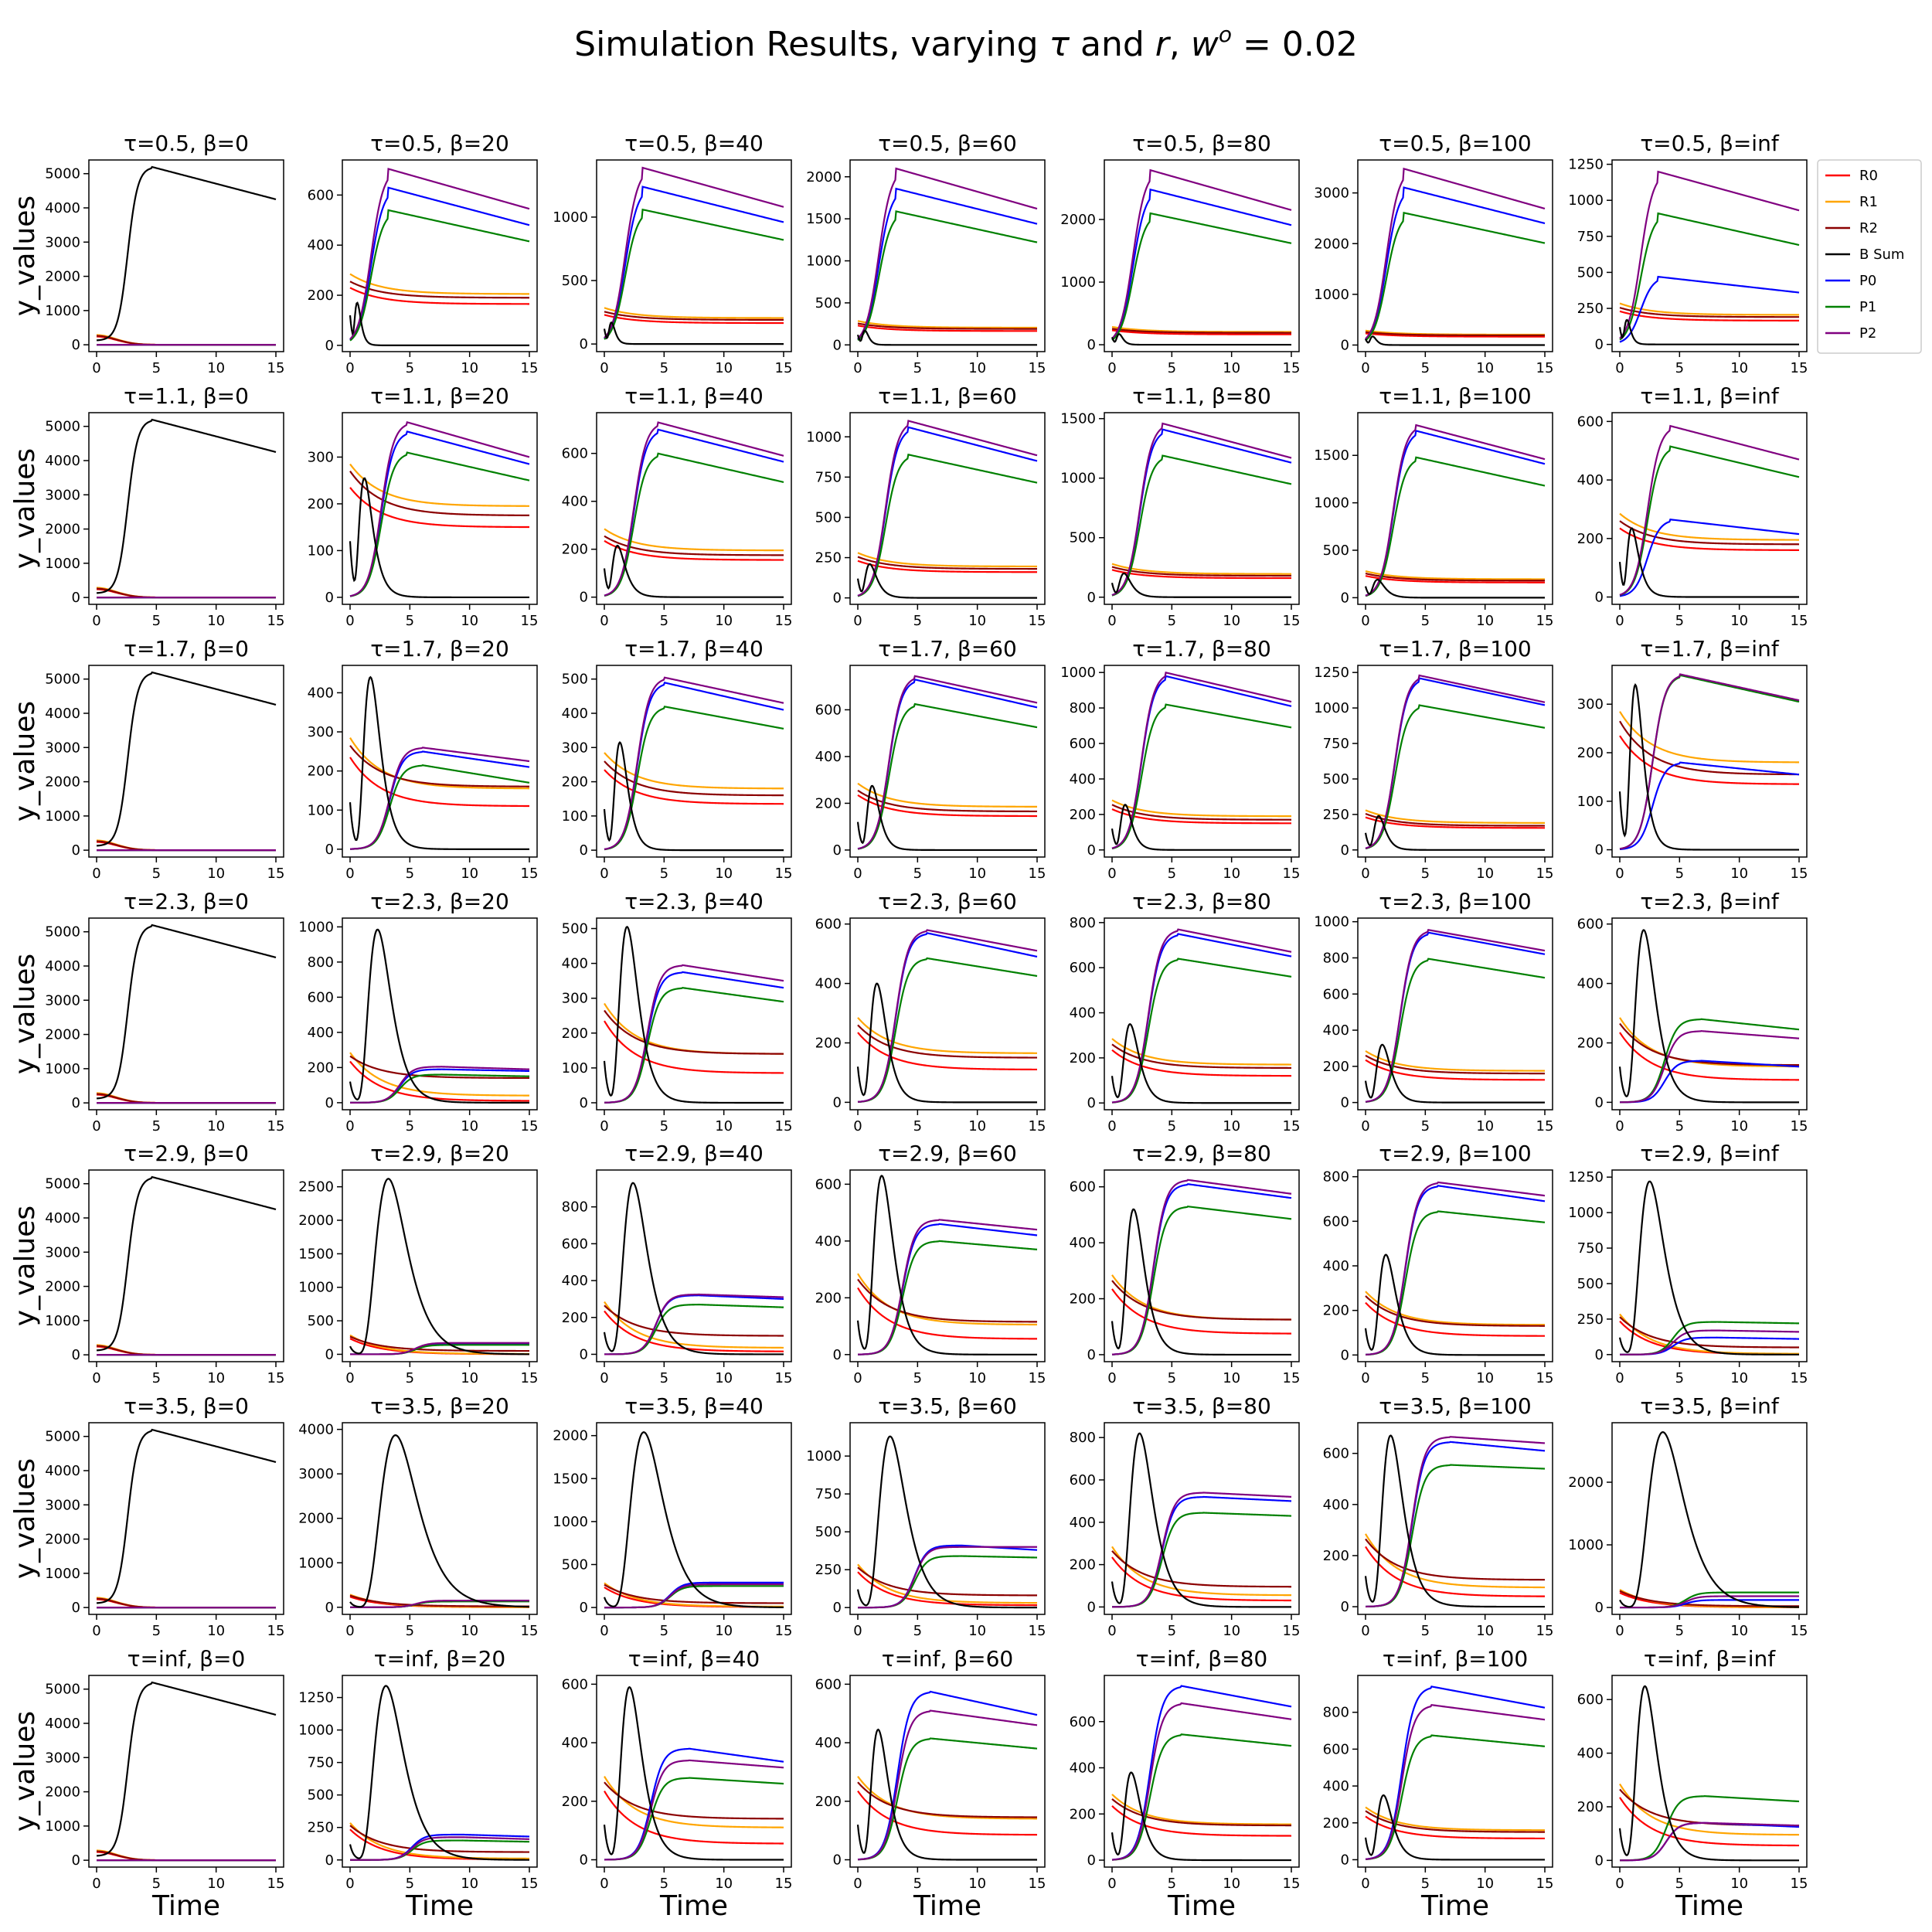 The width and height of the screenshot is (1932, 1932). I want to click on subplot-title: τ=2.9, β=60, so click(948, 1154).